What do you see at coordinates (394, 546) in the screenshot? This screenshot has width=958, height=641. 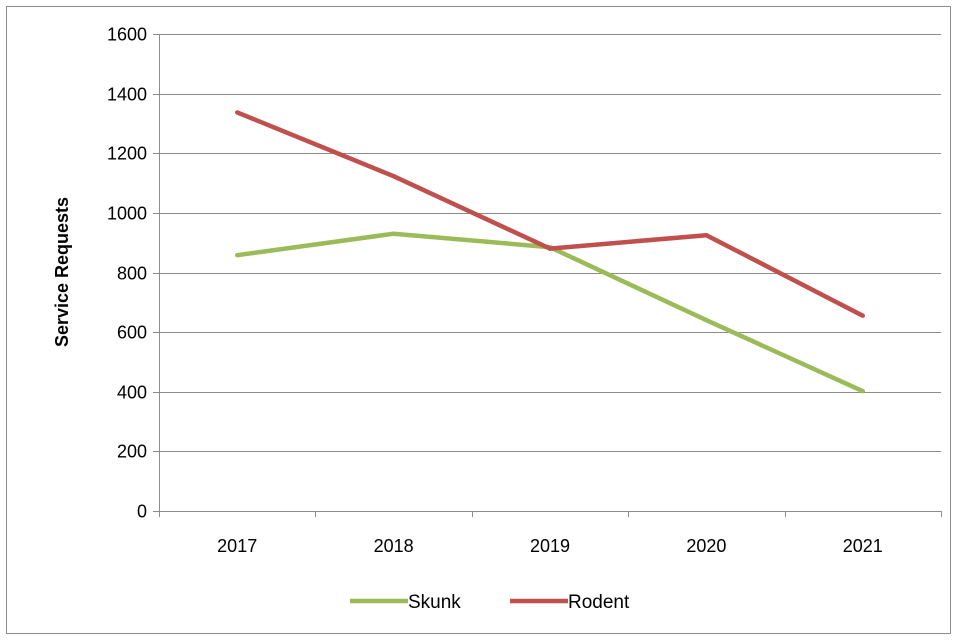 I see `x-tick-label: 2018` at bounding box center [394, 546].